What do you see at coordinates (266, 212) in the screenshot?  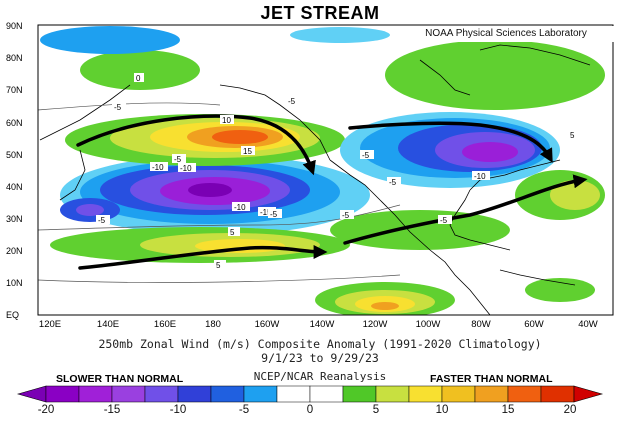 I see `contour-label: -15` at bounding box center [266, 212].